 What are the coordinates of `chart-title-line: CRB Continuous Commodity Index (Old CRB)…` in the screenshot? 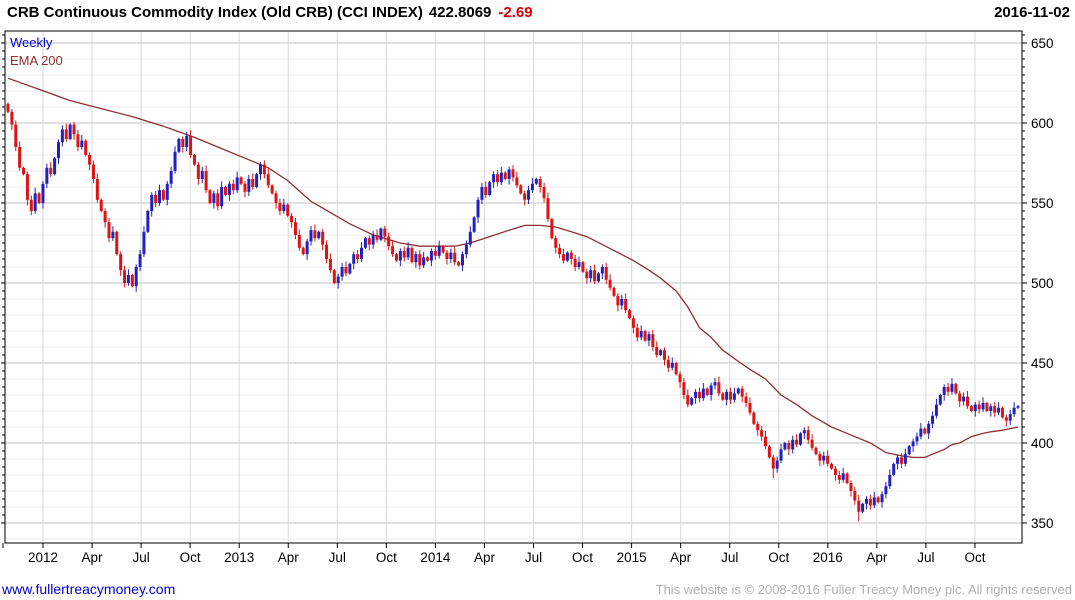 It's located at (270, 12).